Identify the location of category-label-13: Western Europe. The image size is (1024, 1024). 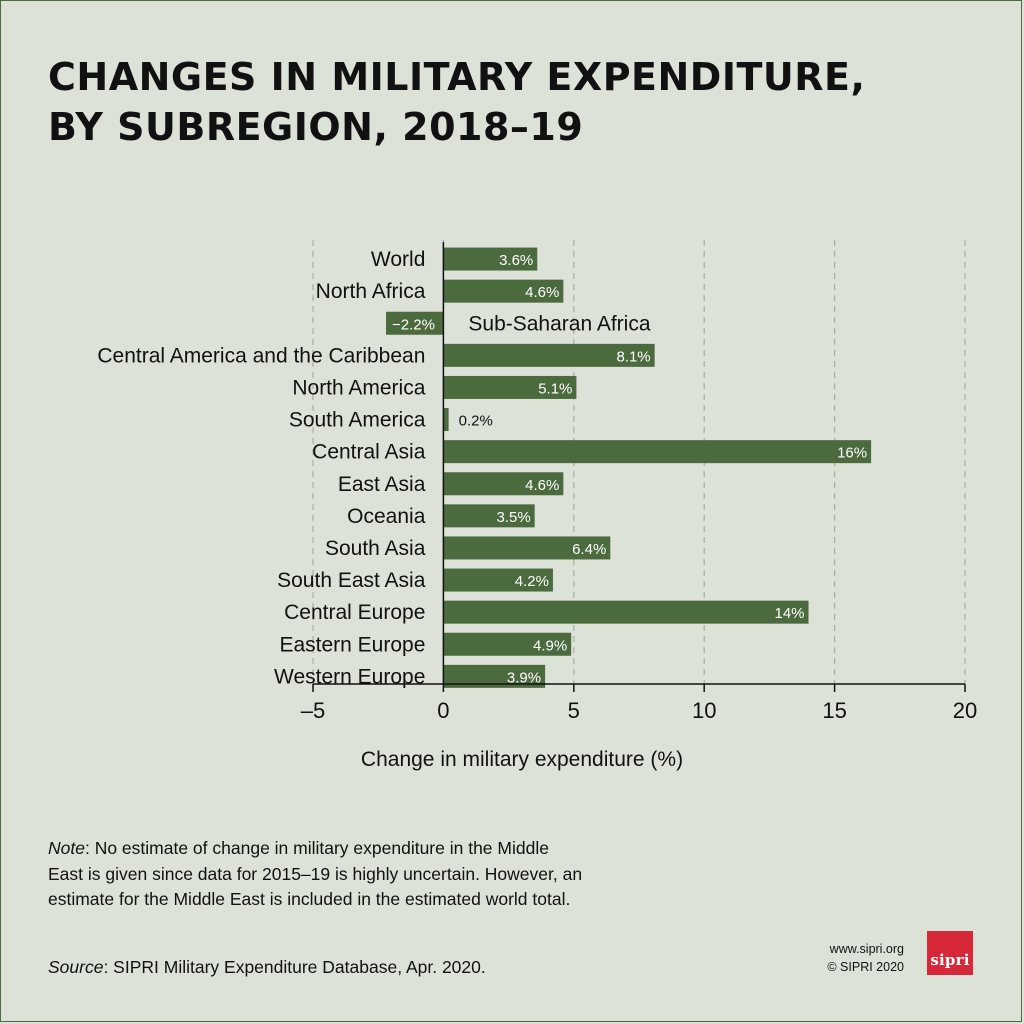
(349, 676).